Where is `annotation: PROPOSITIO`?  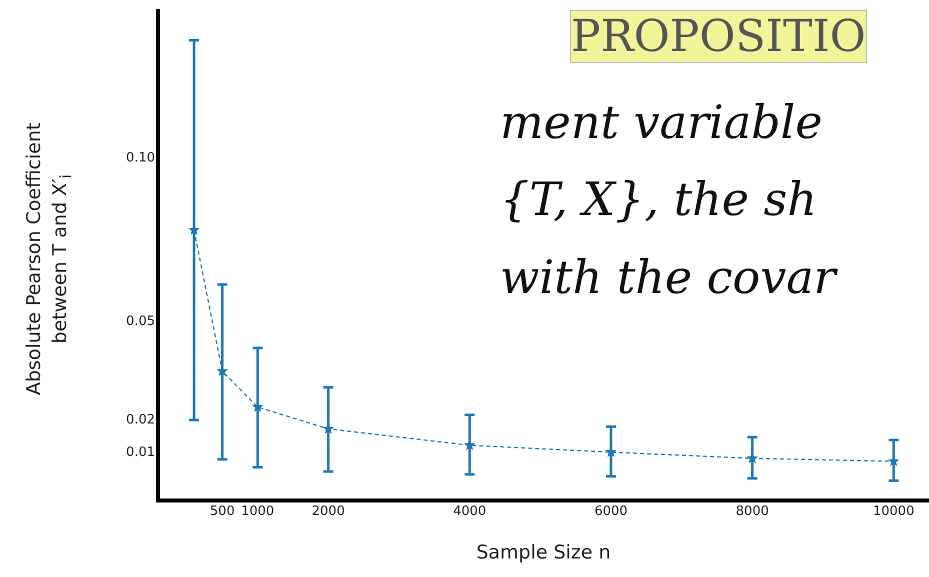
annotation: PROPOSITIO is located at coordinates (718, 36).